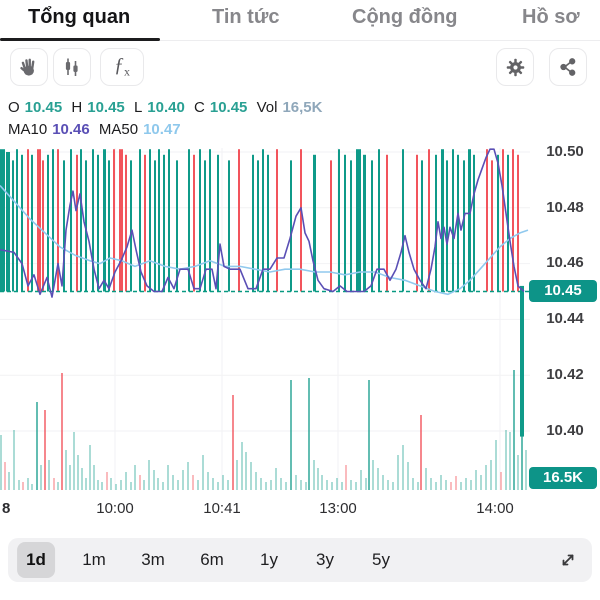  Describe the element at coordinates (6, 508) in the screenshot. I see `time-axis-label: 8` at that location.